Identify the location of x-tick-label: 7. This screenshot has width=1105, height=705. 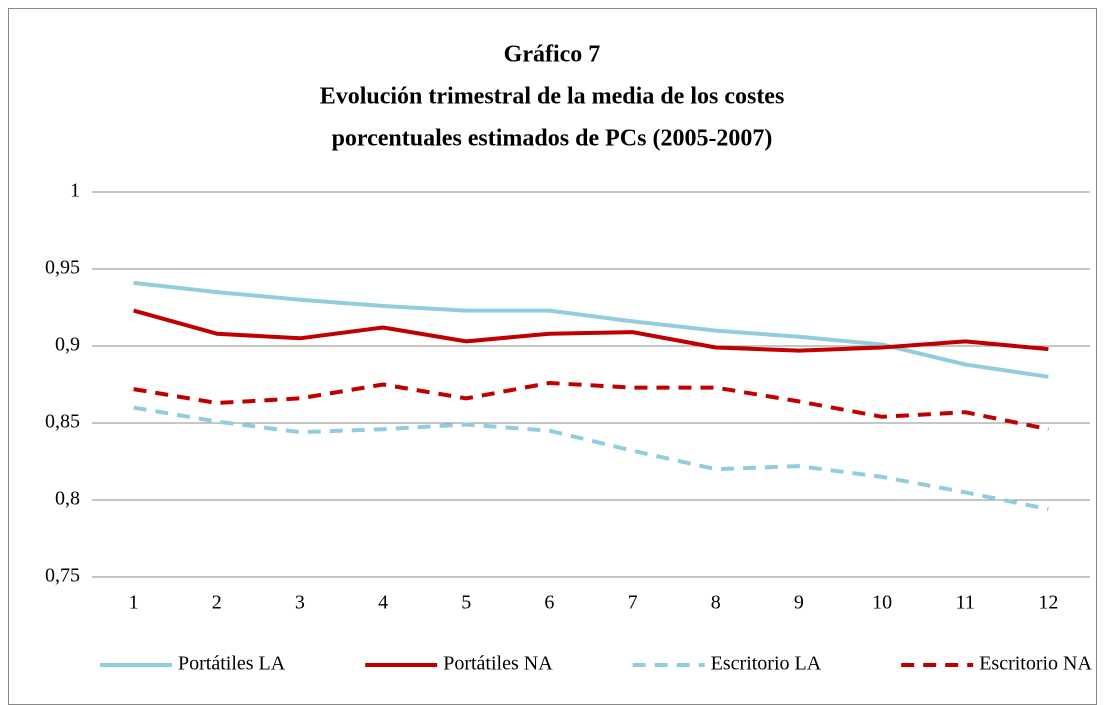
(633, 603).